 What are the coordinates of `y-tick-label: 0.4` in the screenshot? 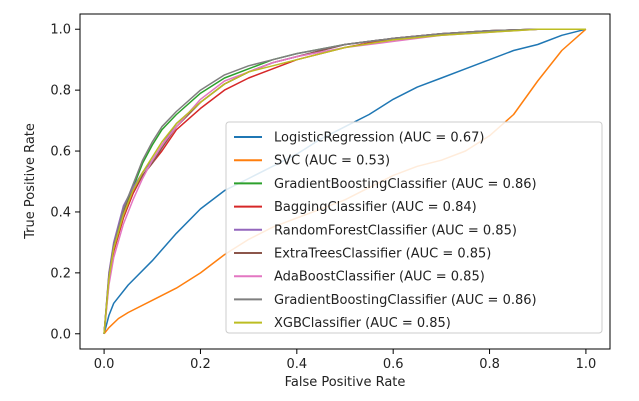 It's located at (60, 212).